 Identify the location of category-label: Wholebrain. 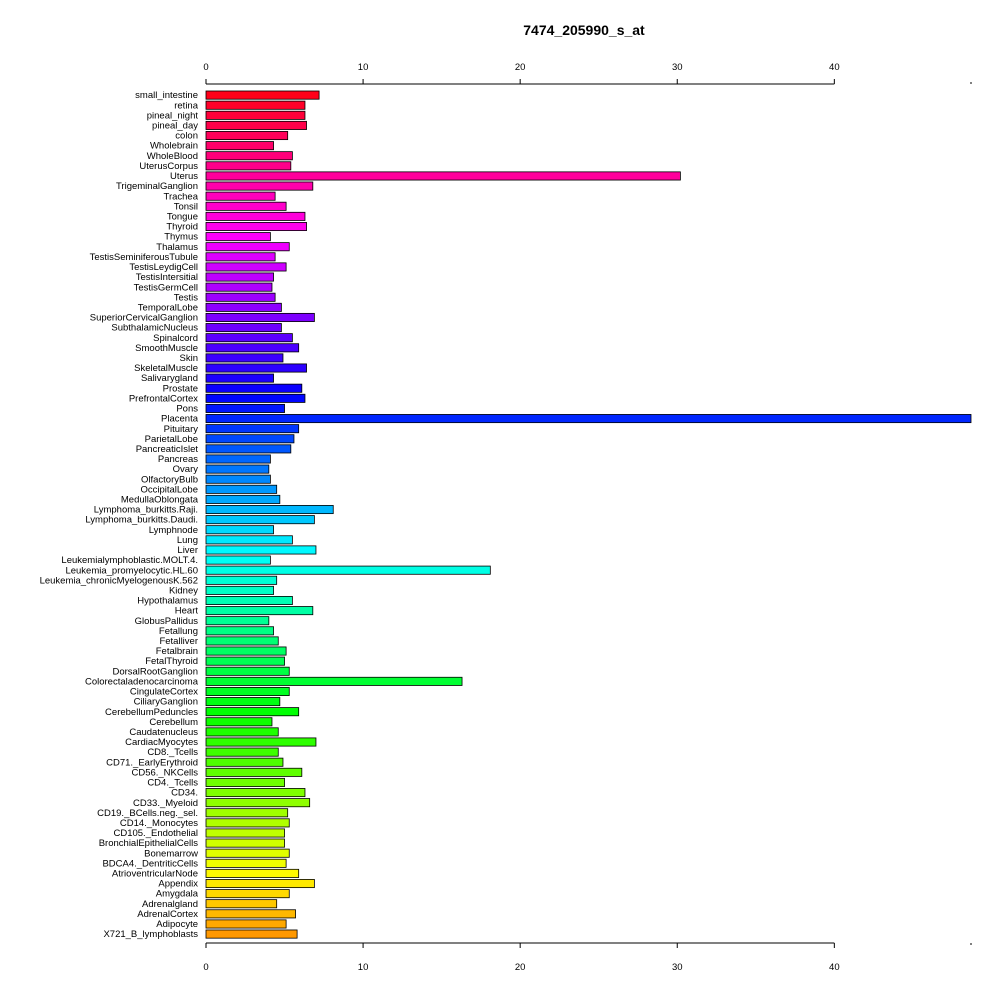
(174, 146).